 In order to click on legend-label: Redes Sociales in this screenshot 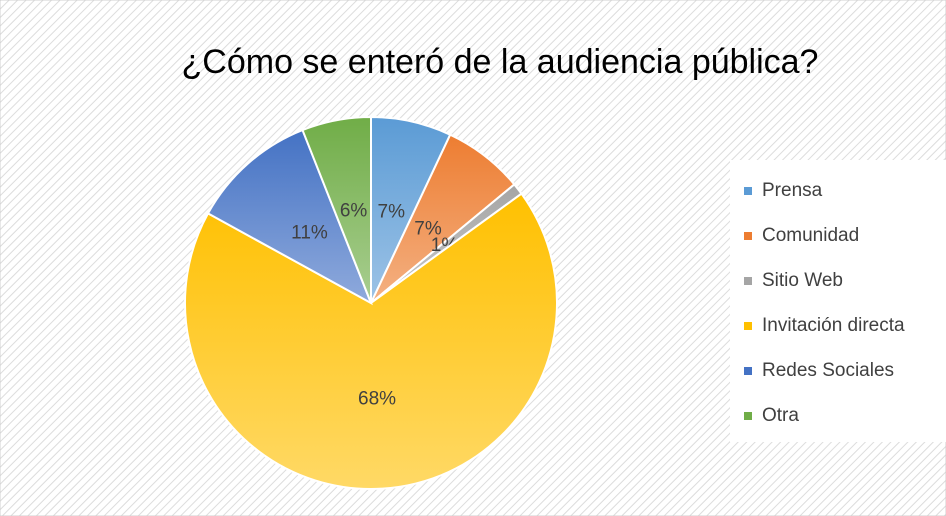, I will do `click(828, 370)`.